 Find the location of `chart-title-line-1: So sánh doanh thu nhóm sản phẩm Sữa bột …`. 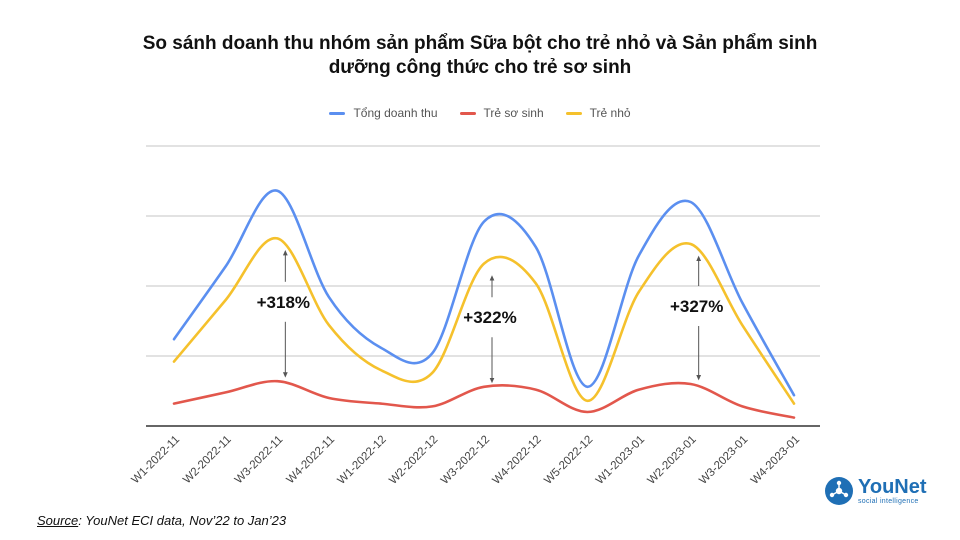

chart-title-line-1: So sánh doanh thu nhóm sản phẩm Sữa bột … is located at coordinates (480, 43).